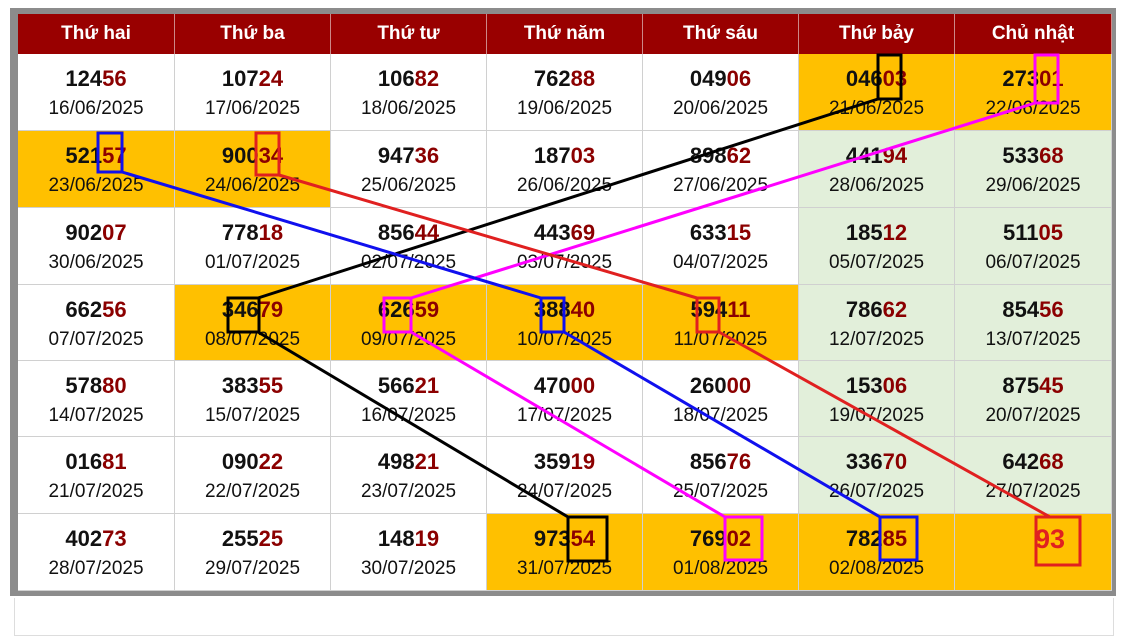  I want to click on result-date: 17/07/2025, so click(564, 415).